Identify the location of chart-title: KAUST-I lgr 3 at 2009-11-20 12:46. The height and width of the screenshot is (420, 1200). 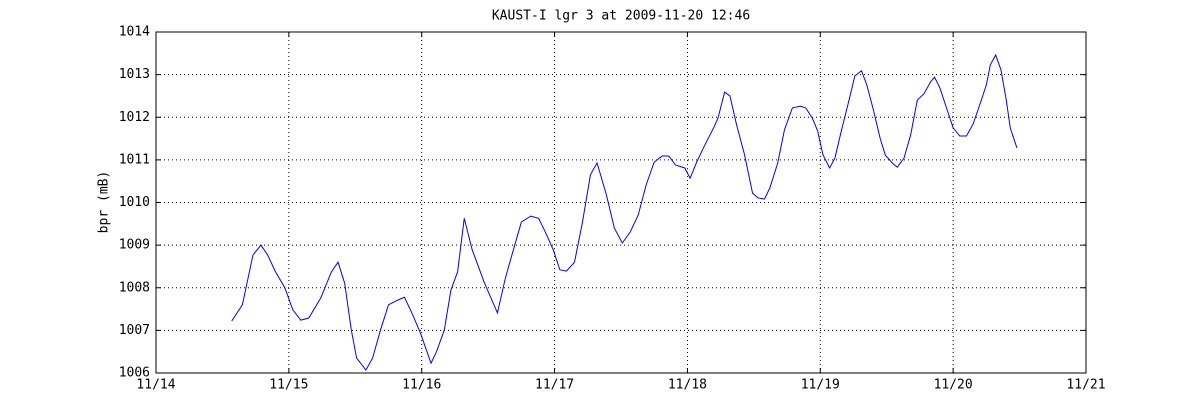
(621, 16).